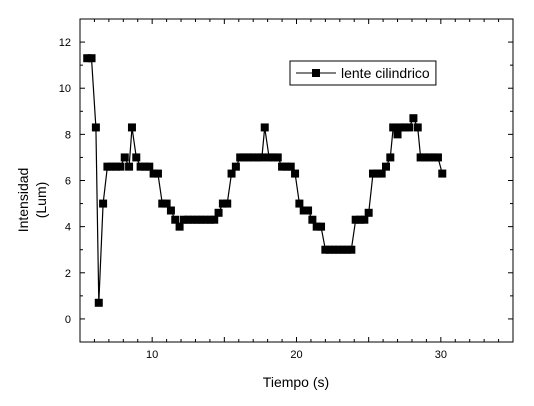 The width and height of the screenshot is (534, 406). Describe the element at coordinates (68, 228) in the screenshot. I see `y-tick-label: 4` at that location.